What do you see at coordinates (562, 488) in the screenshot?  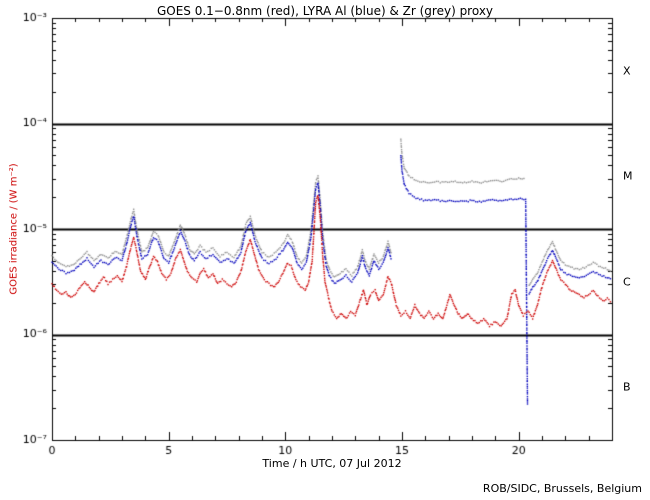 I see `credit-text: ROB/SIDC, Brussels, Belgium` at bounding box center [562, 488].